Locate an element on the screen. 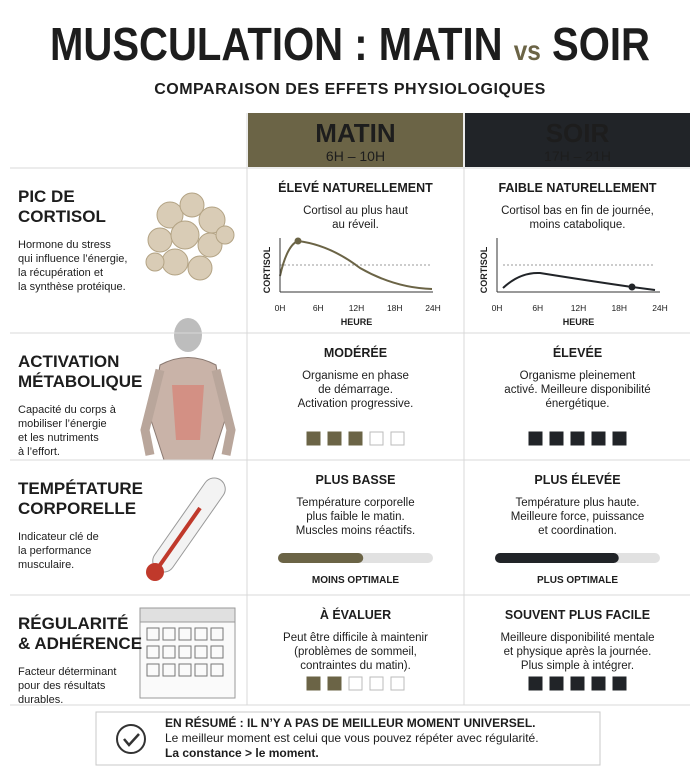  row-title: CORPORELLE is located at coordinates (77, 508).